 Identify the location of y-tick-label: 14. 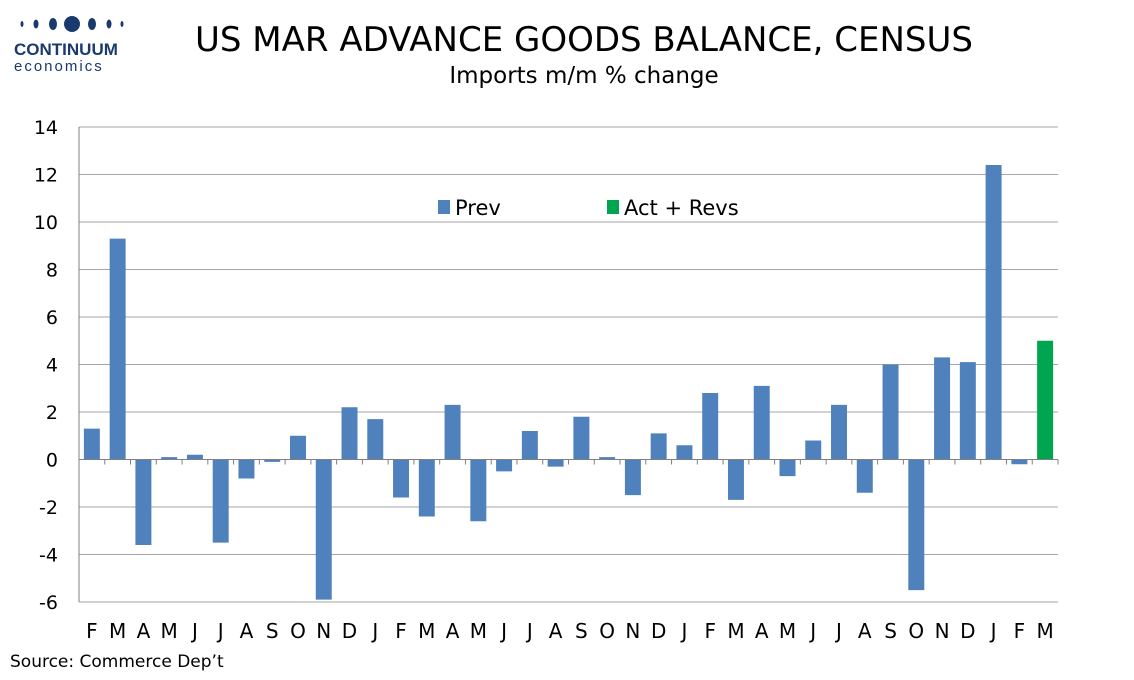
(46, 128).